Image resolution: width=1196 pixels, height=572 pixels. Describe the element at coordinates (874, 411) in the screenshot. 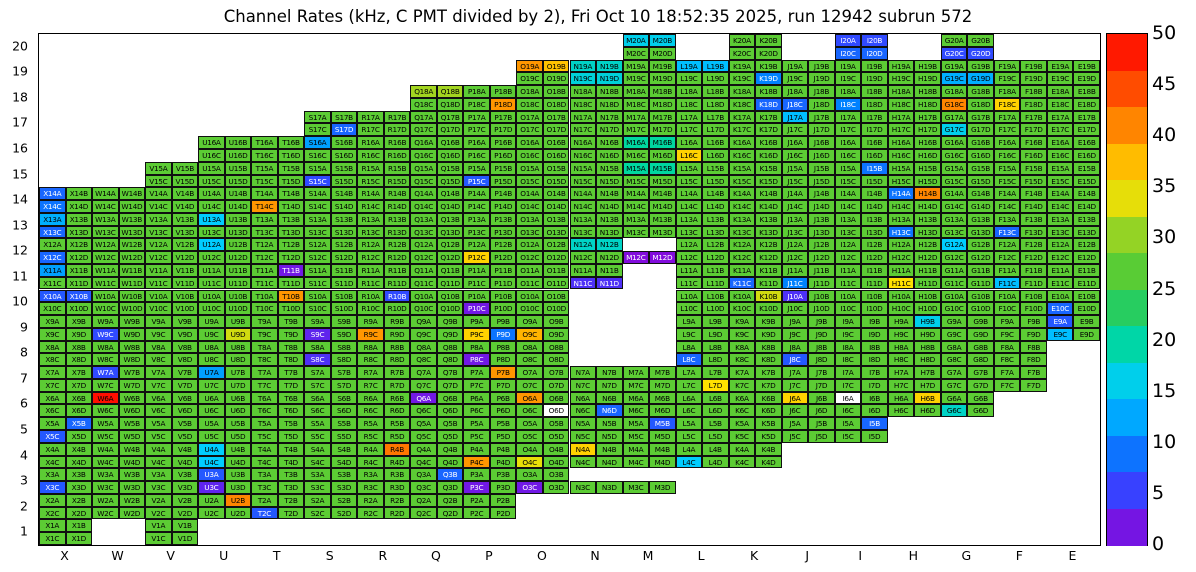

I see `channel-cell: I6D` at that location.